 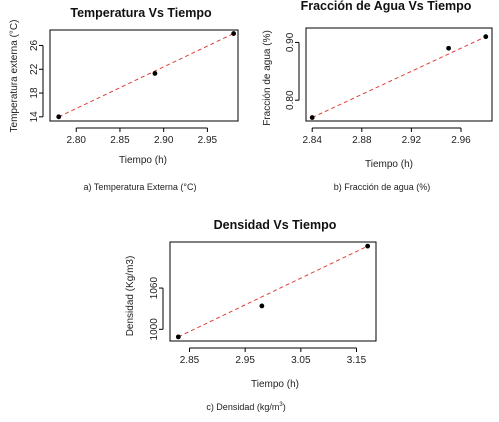 What do you see at coordinates (14, 76) in the screenshot?
I see `panel-a-ylabel: Temperatura externa (°C)` at bounding box center [14, 76].